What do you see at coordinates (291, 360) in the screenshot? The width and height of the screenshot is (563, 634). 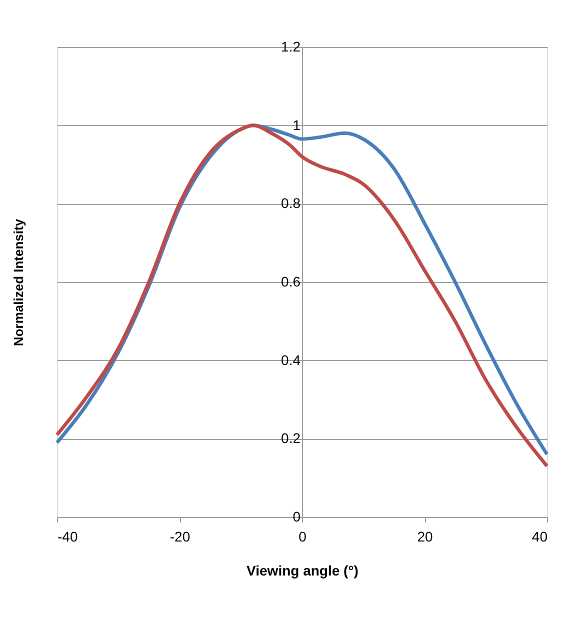 I see `y-tick-label: 0.4` at bounding box center [291, 360].